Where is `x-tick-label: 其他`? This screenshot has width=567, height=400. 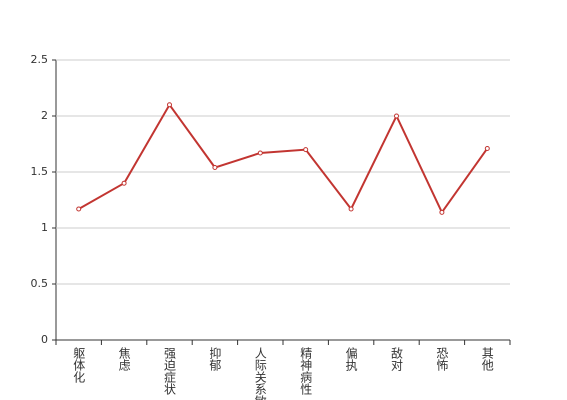
x-tick-label: 其他 is located at coordinates (487, 359).